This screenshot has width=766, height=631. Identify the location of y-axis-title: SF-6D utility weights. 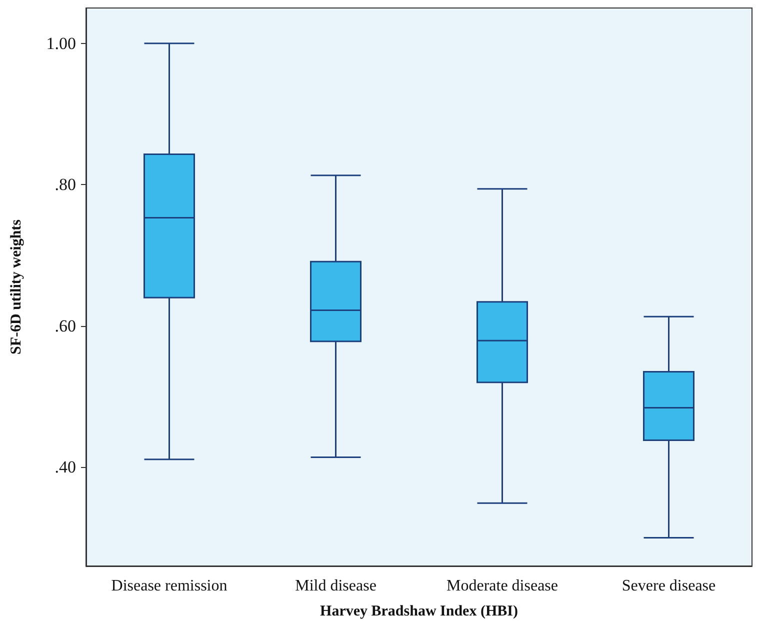
(16, 286).